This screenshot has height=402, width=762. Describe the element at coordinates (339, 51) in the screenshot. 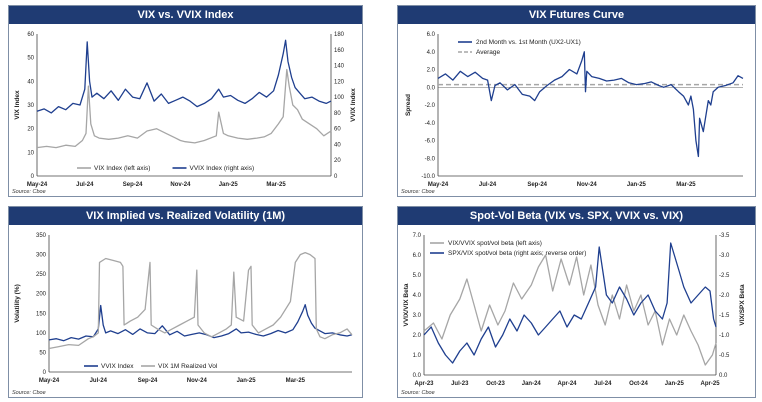

I see `y2-tick-label: 160` at that location.